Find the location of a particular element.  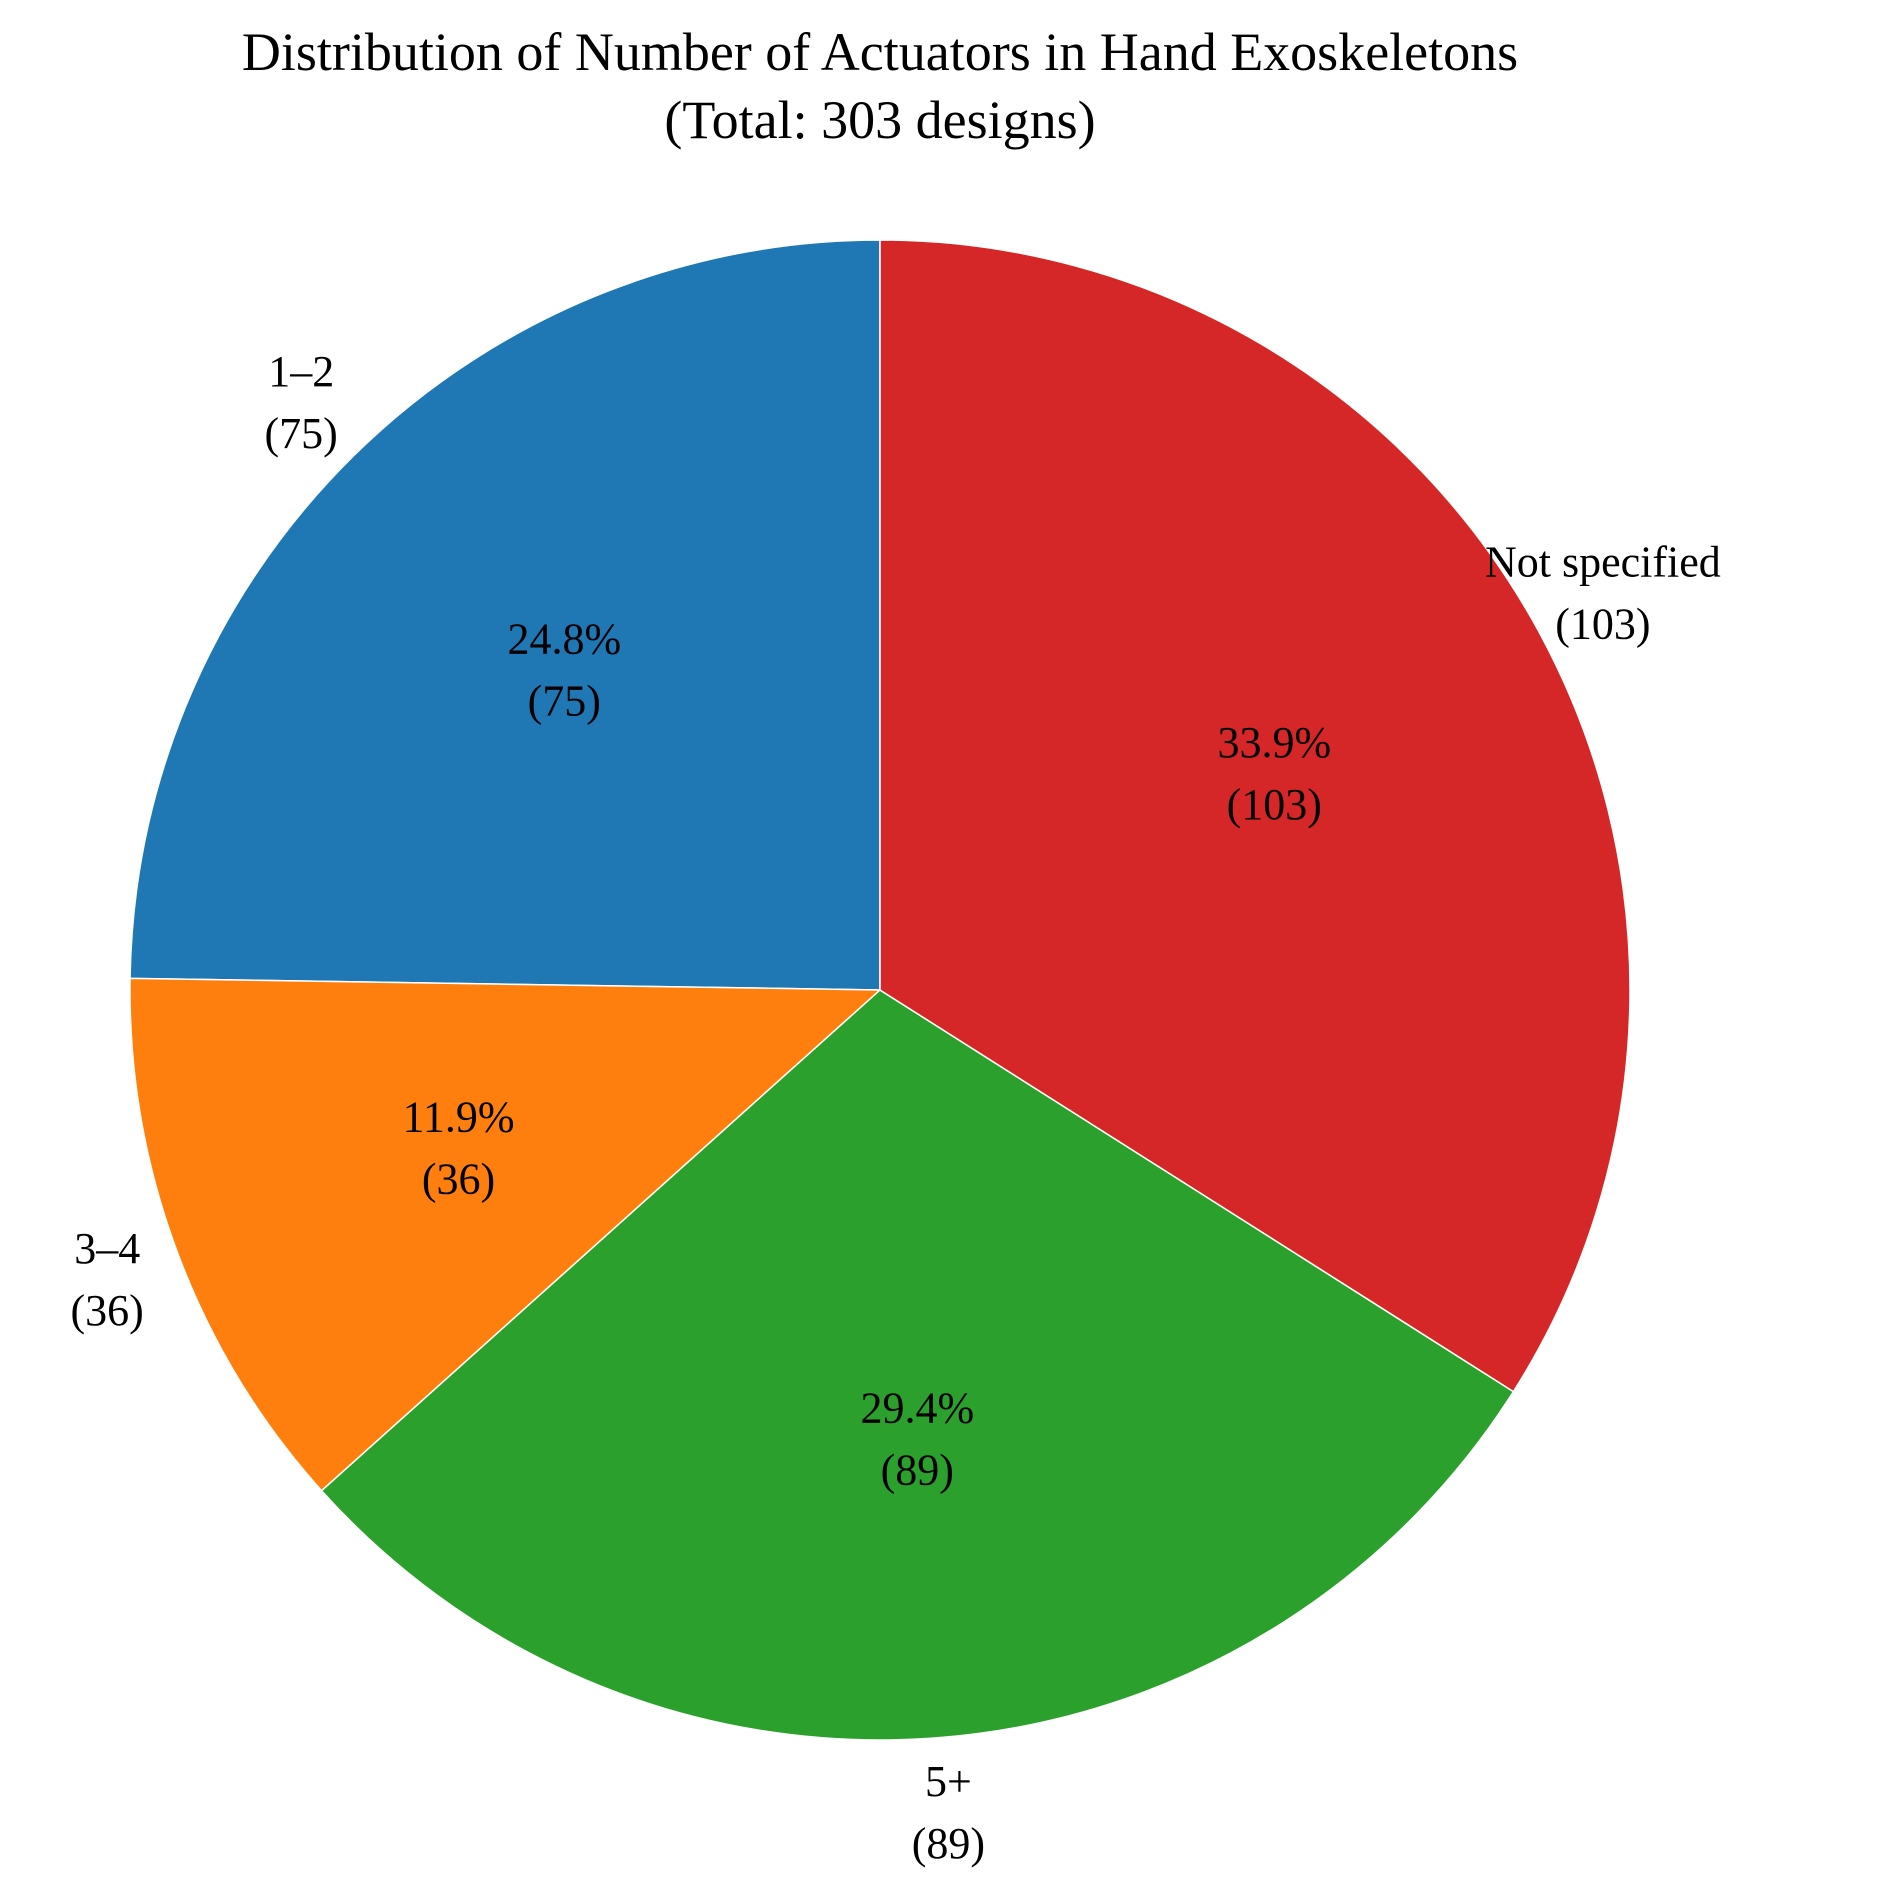

slice-category-label: Not specified is located at coordinates (1603, 561).